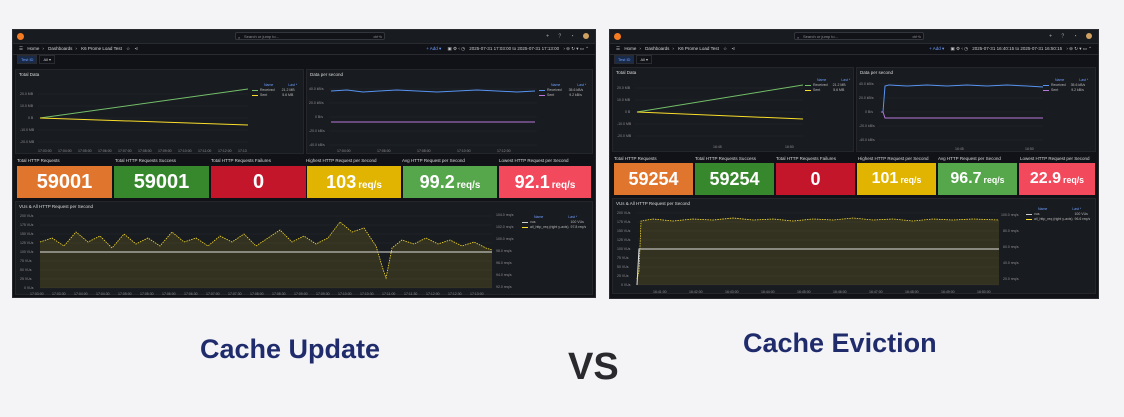 This screenshot has width=1124, height=417. I want to click on svg-text: 92.0 req/s, so click(504, 287).